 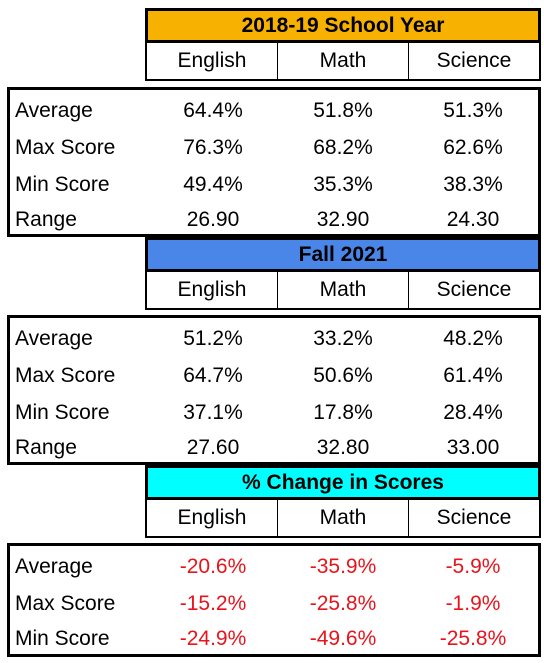 I want to click on cell-math: 32.90, so click(x=343, y=219).